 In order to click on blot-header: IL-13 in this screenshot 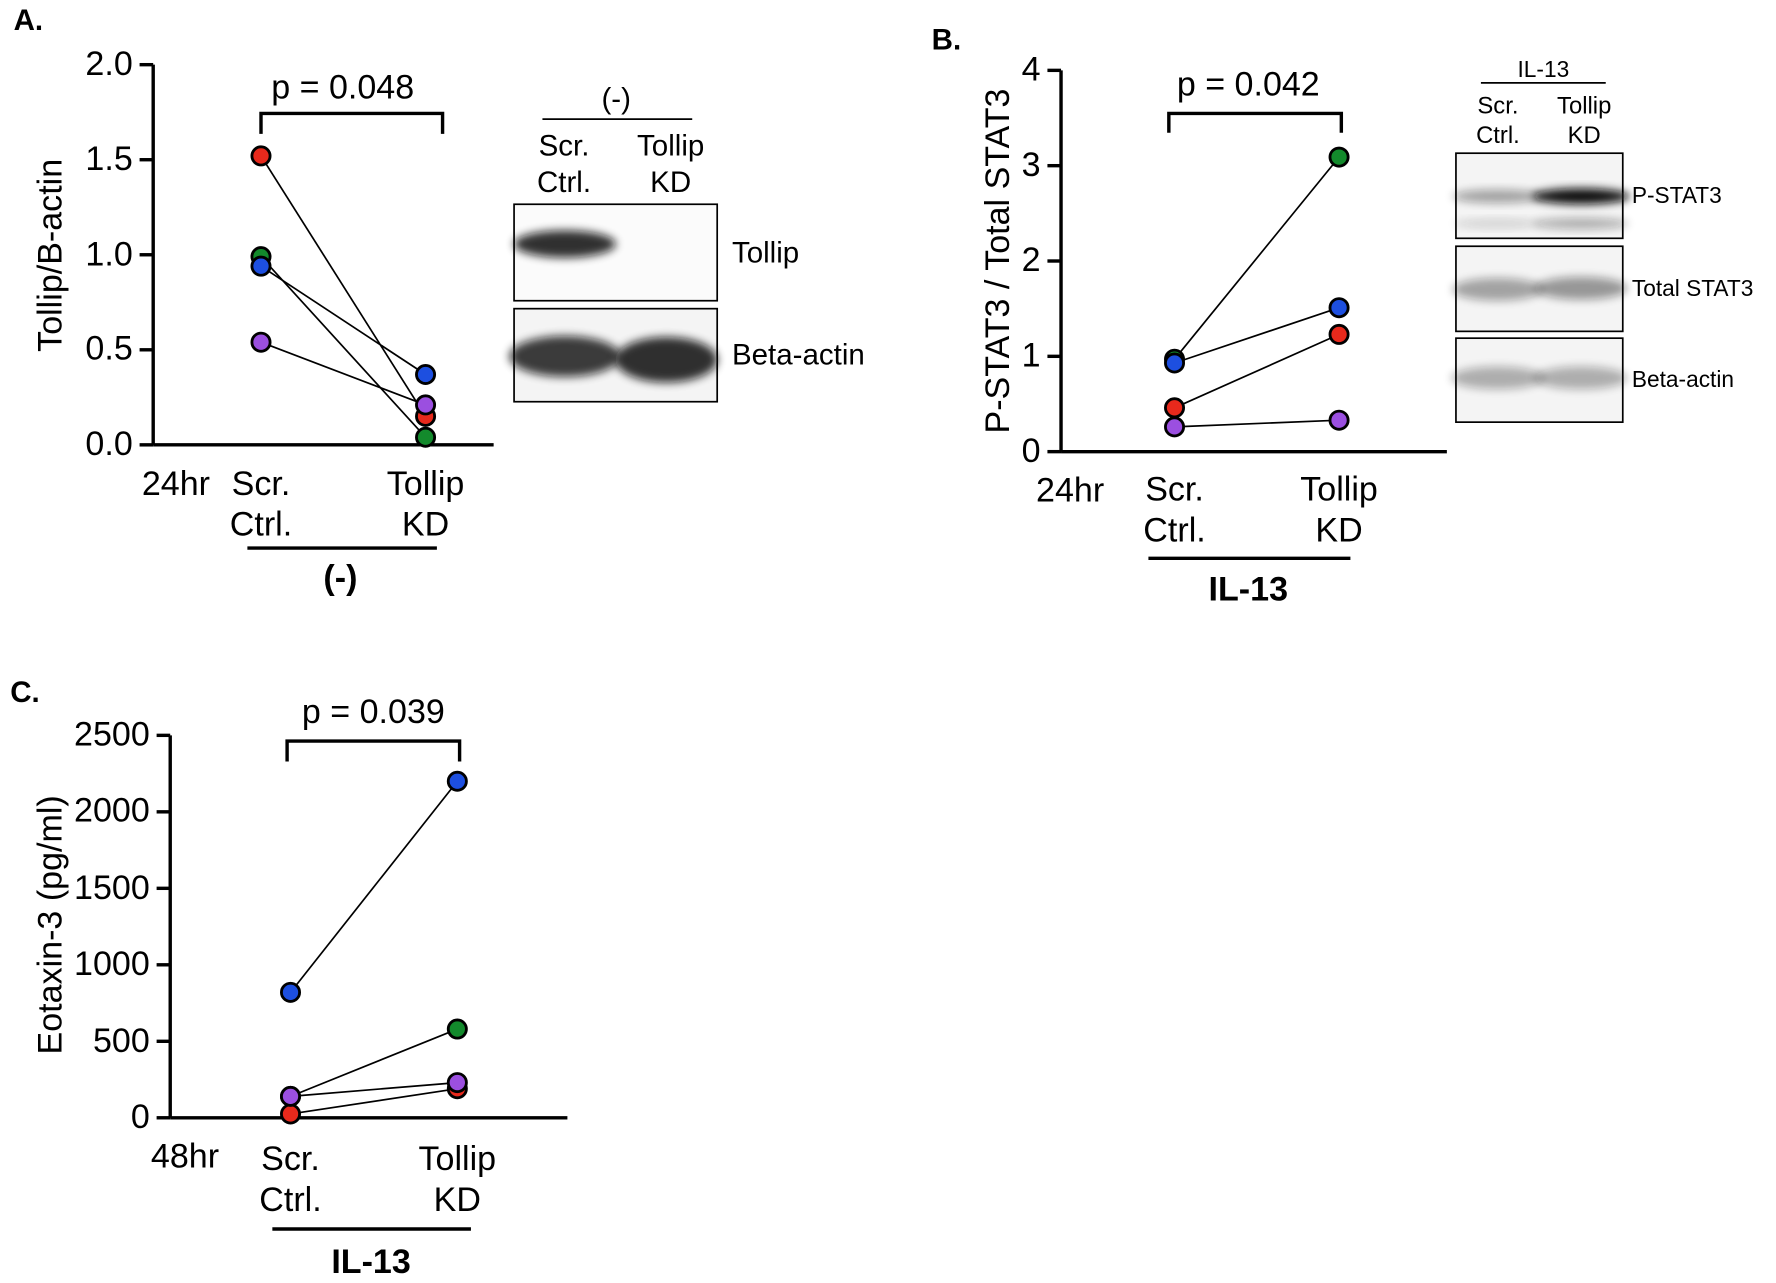, I will do `click(1543, 70)`.